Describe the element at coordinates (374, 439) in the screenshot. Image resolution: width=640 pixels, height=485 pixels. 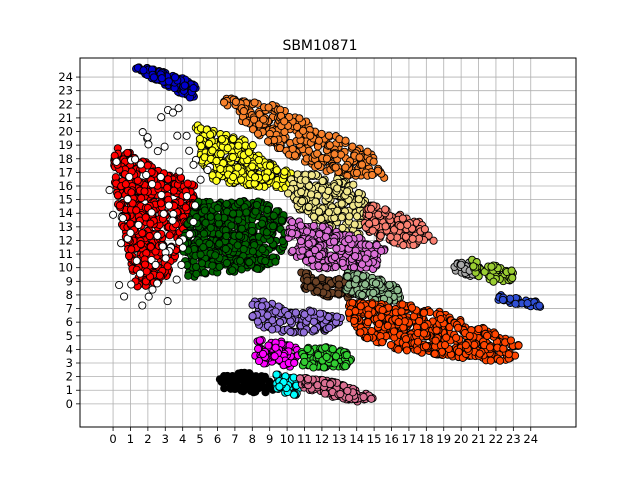
I see `x-tick-label: 15` at that location.